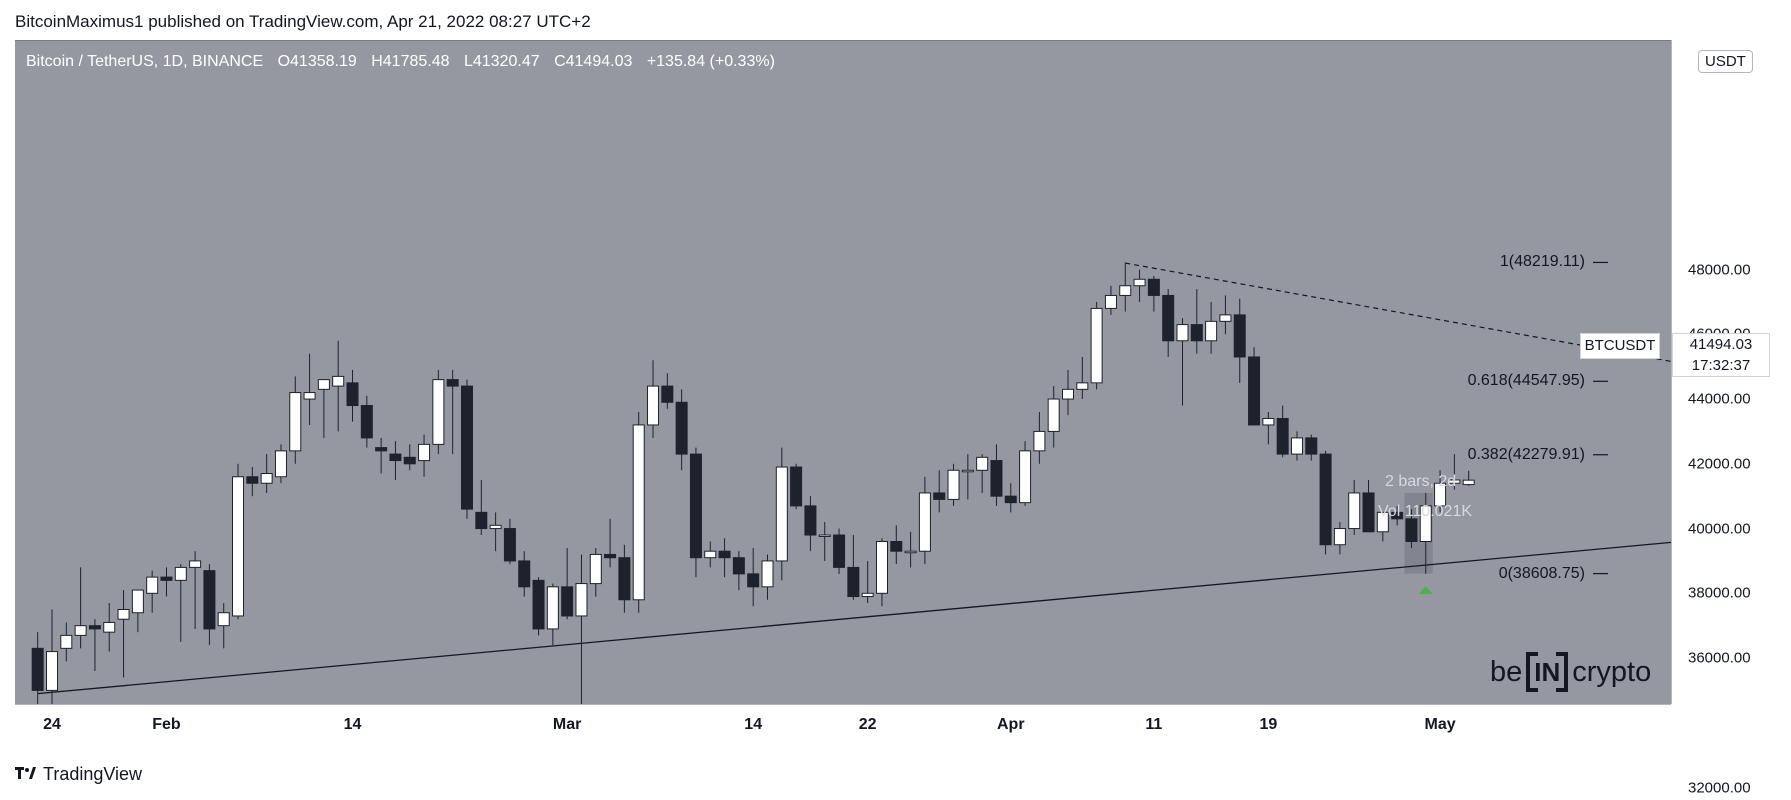 This screenshot has height=800, width=1791. Describe the element at coordinates (867, 724) in the screenshot. I see `time-tick: 22` at that location.